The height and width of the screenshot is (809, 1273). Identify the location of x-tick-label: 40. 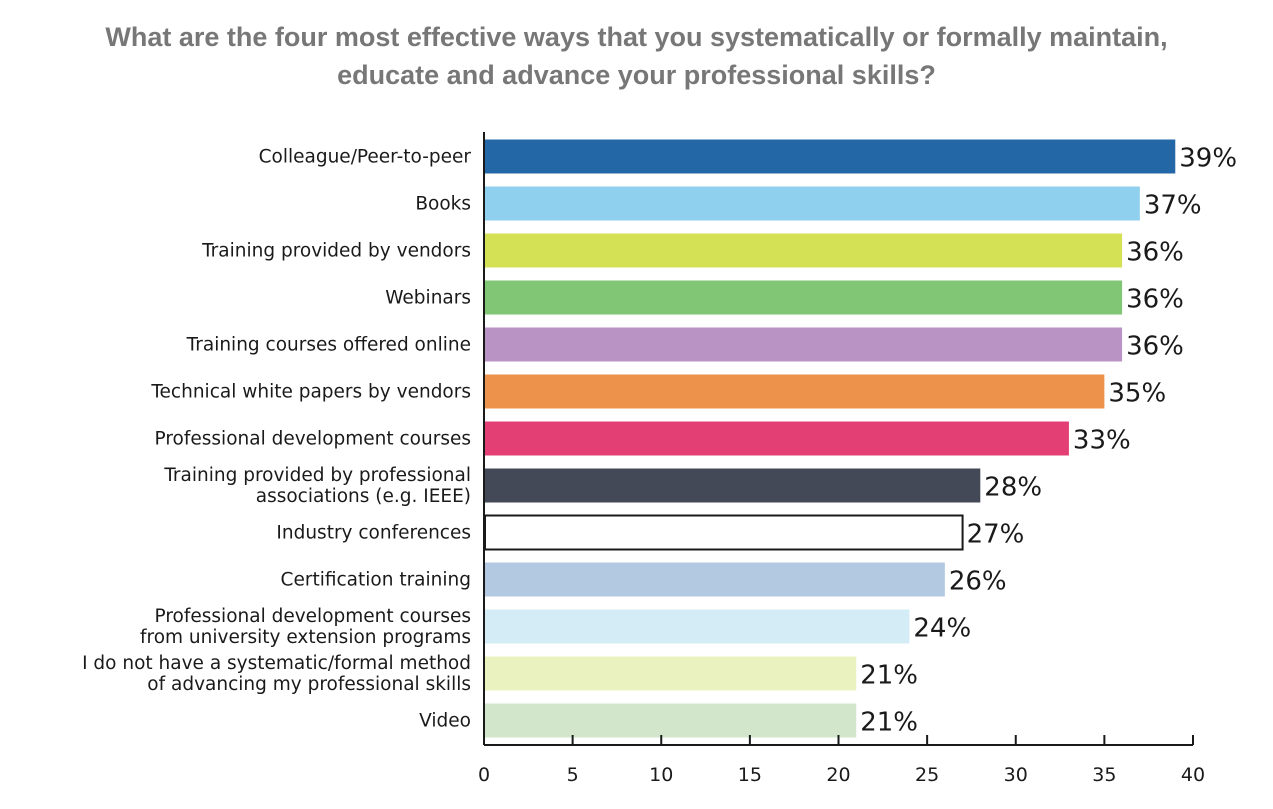
(1193, 775).